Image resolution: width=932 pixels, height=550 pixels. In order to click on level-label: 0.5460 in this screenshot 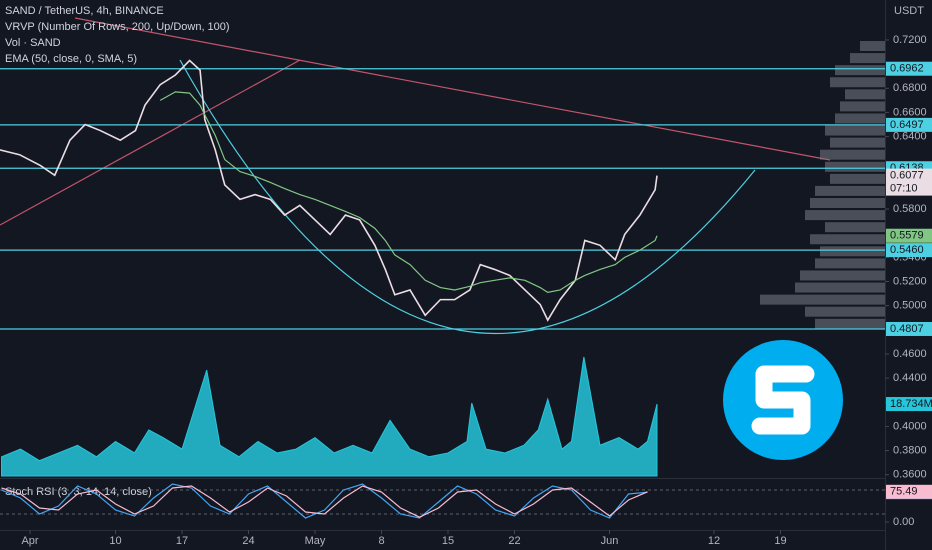, I will do `click(907, 250)`.